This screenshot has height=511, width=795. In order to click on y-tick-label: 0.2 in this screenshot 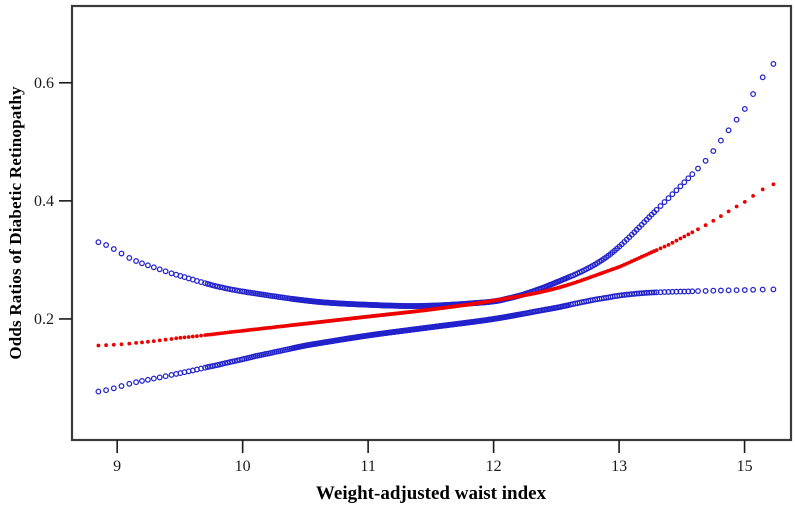, I will do `click(44, 319)`.